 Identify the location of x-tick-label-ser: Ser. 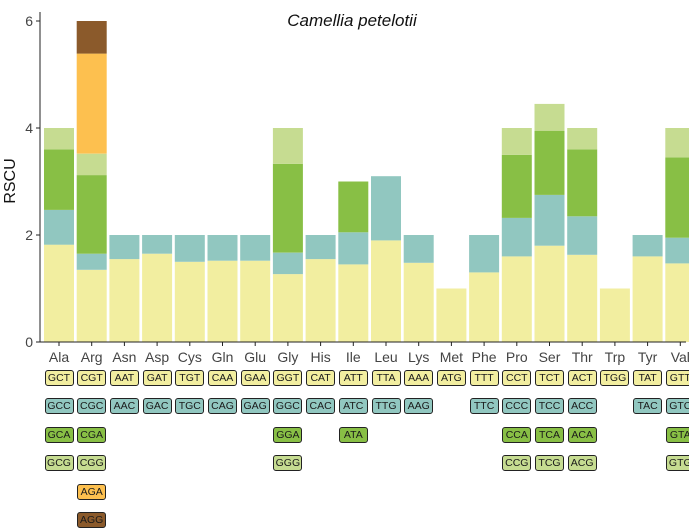
(550, 357).